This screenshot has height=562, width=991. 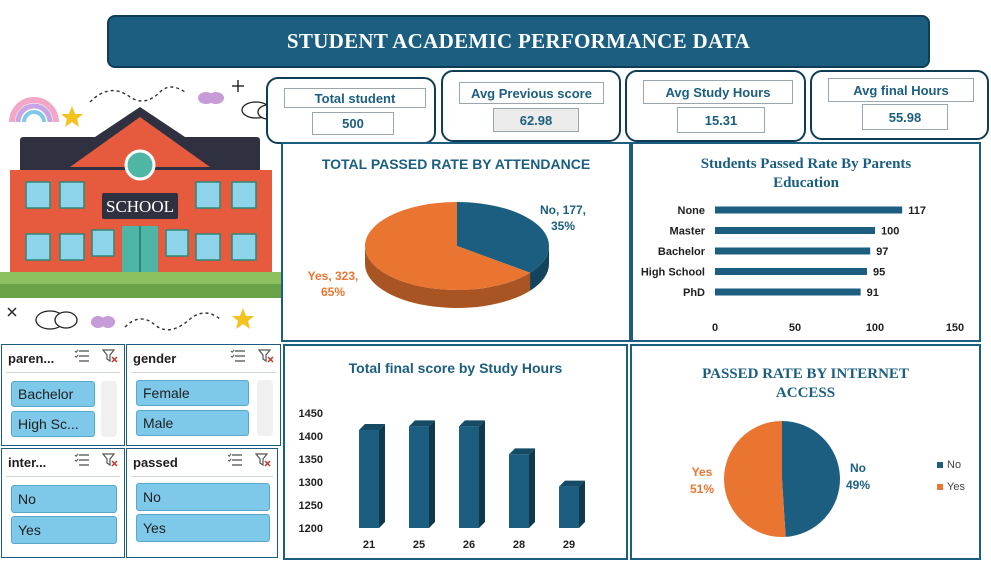 What do you see at coordinates (890, 232) in the screenshot?
I see `hbar-value-label-master: 100` at bounding box center [890, 232].